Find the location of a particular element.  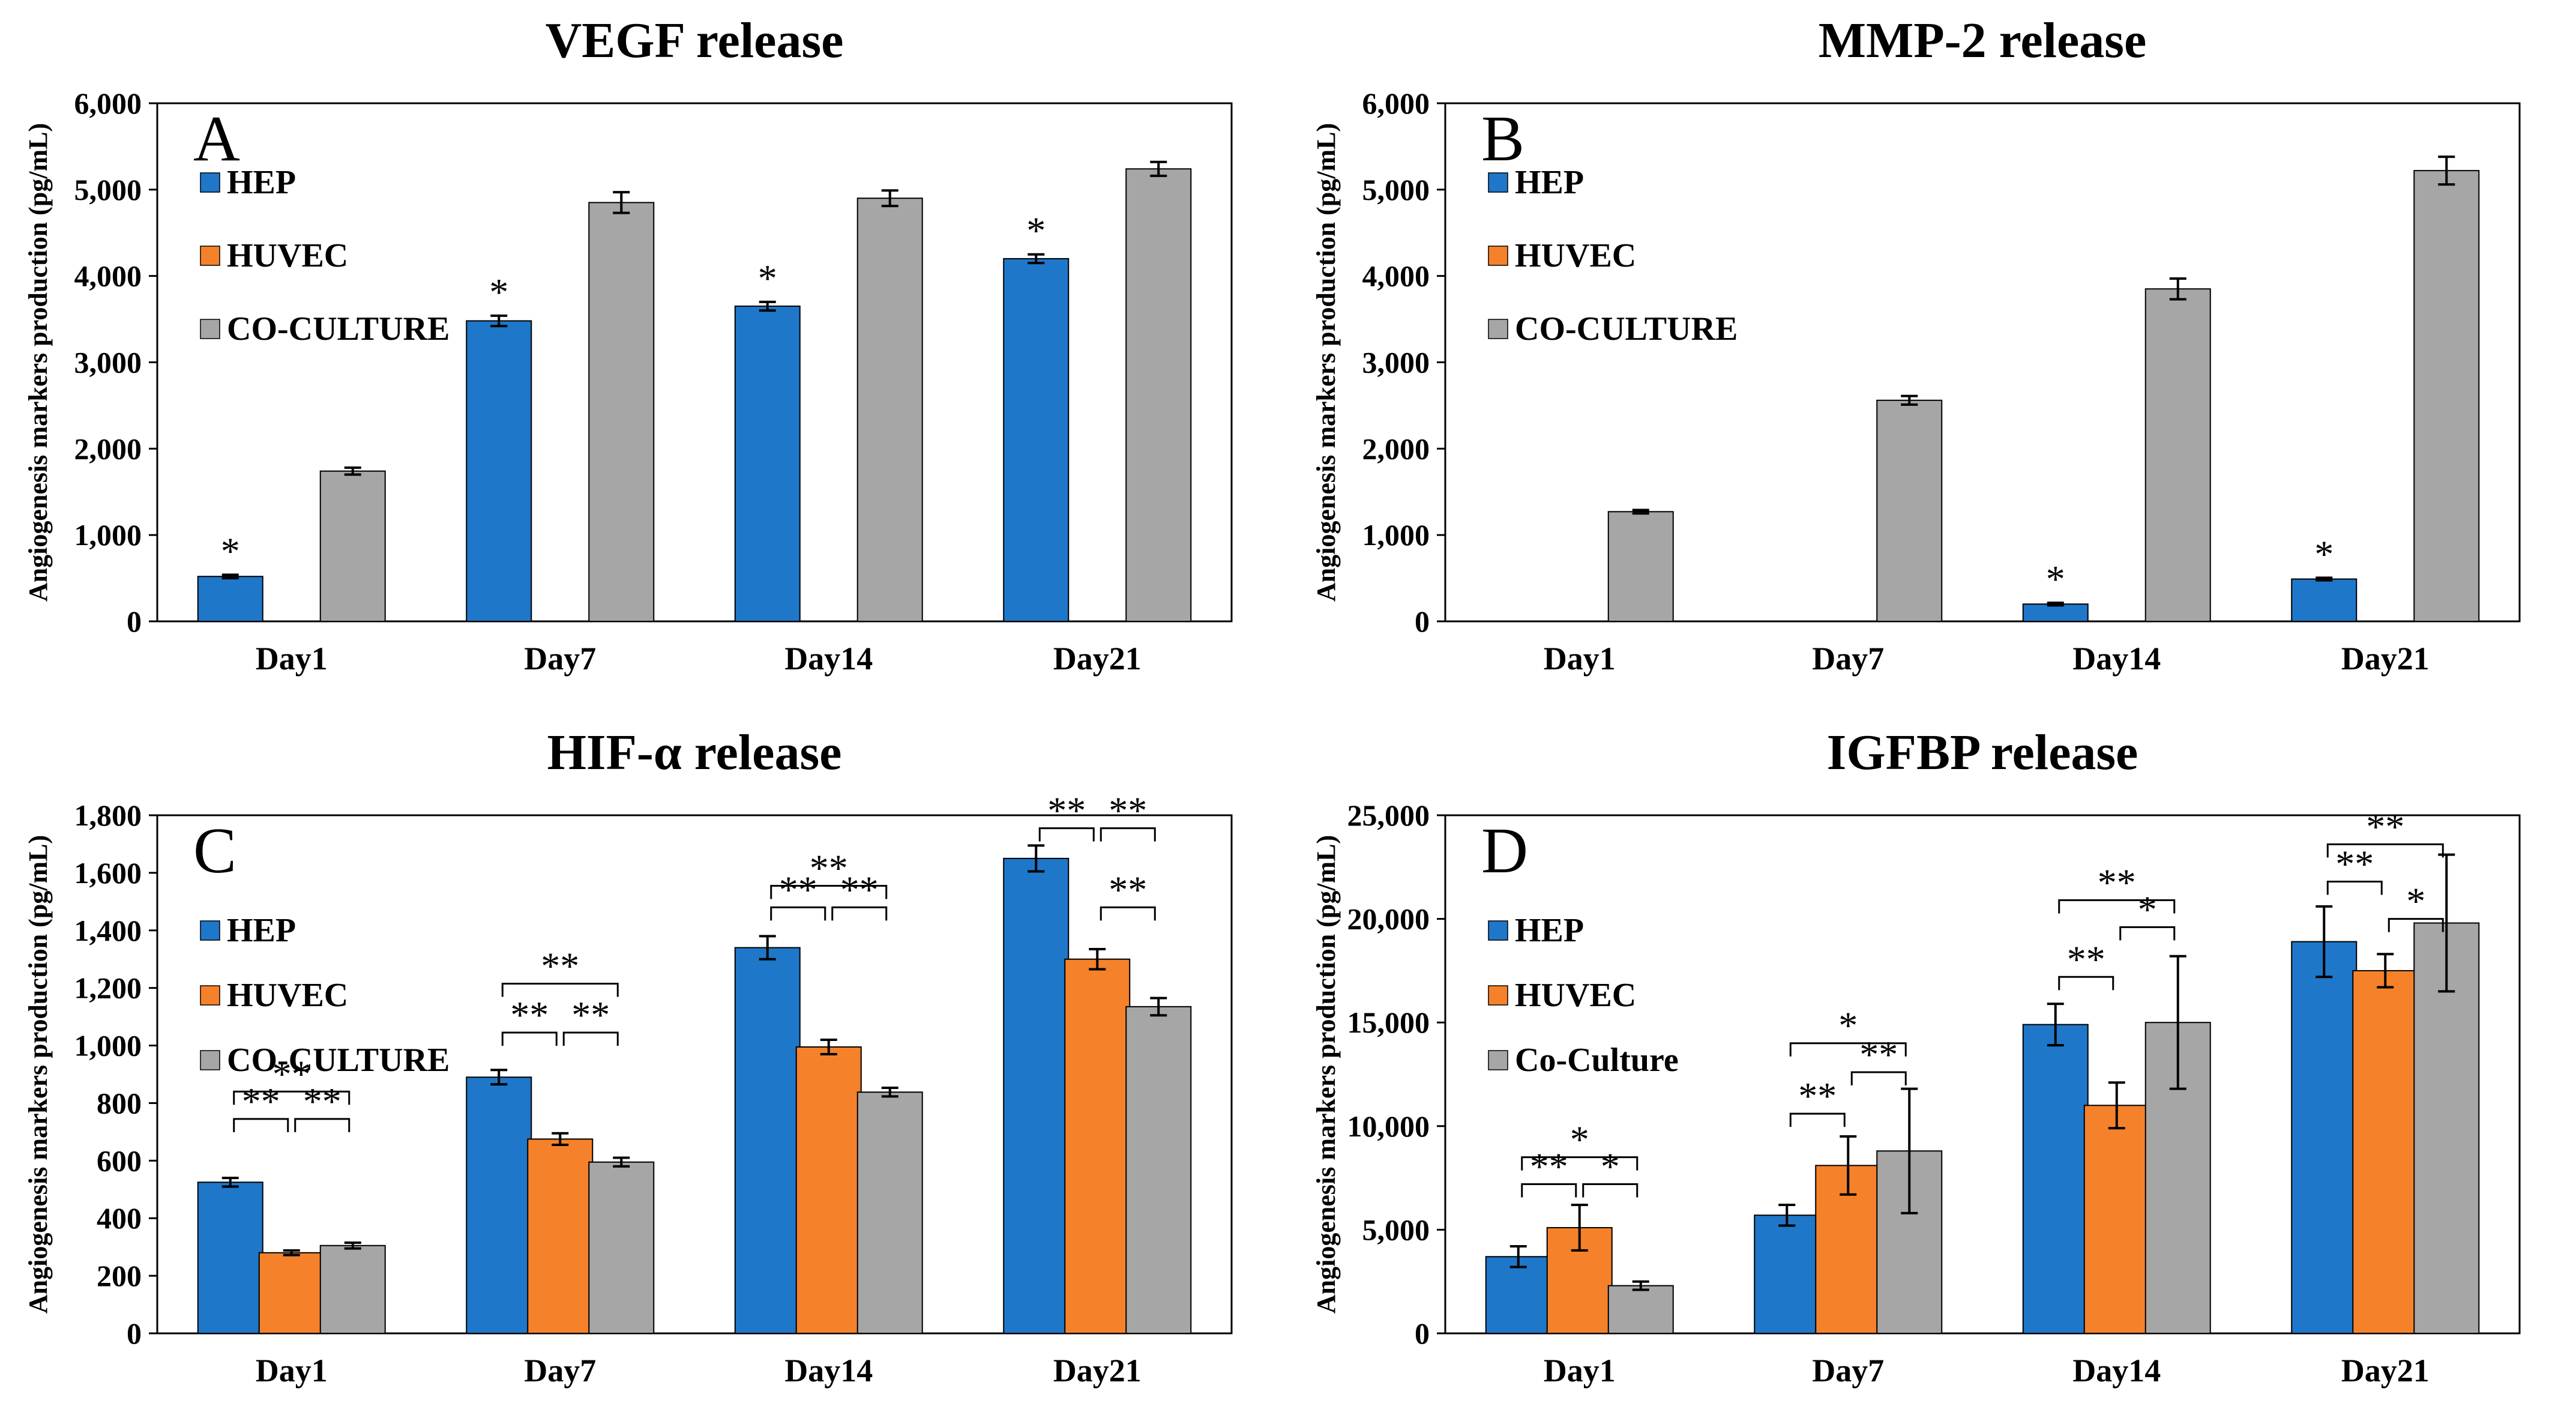

panel-letter: C is located at coordinates (215, 851).